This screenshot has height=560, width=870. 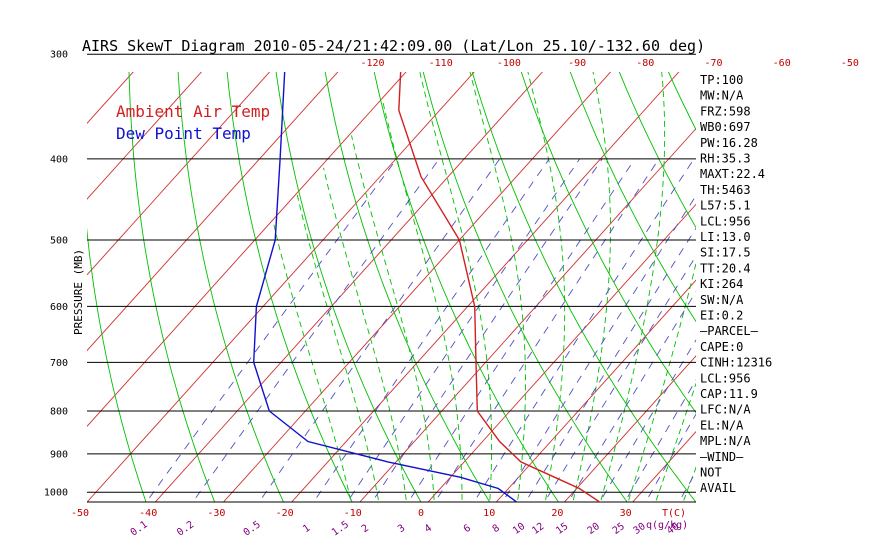 What do you see at coordinates (421, 513) in the screenshot?
I see `bottom-temp-tick-label: 0` at bounding box center [421, 513].